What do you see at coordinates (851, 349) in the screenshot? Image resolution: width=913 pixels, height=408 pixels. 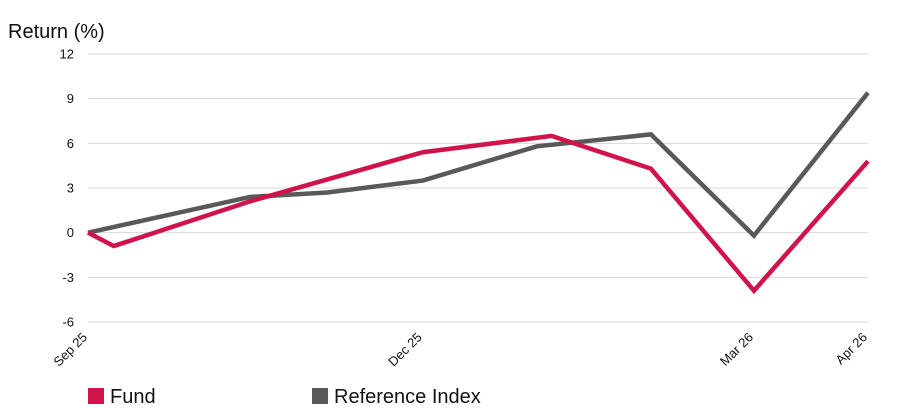 I see `x-tick-label: Apr 26` at bounding box center [851, 349].